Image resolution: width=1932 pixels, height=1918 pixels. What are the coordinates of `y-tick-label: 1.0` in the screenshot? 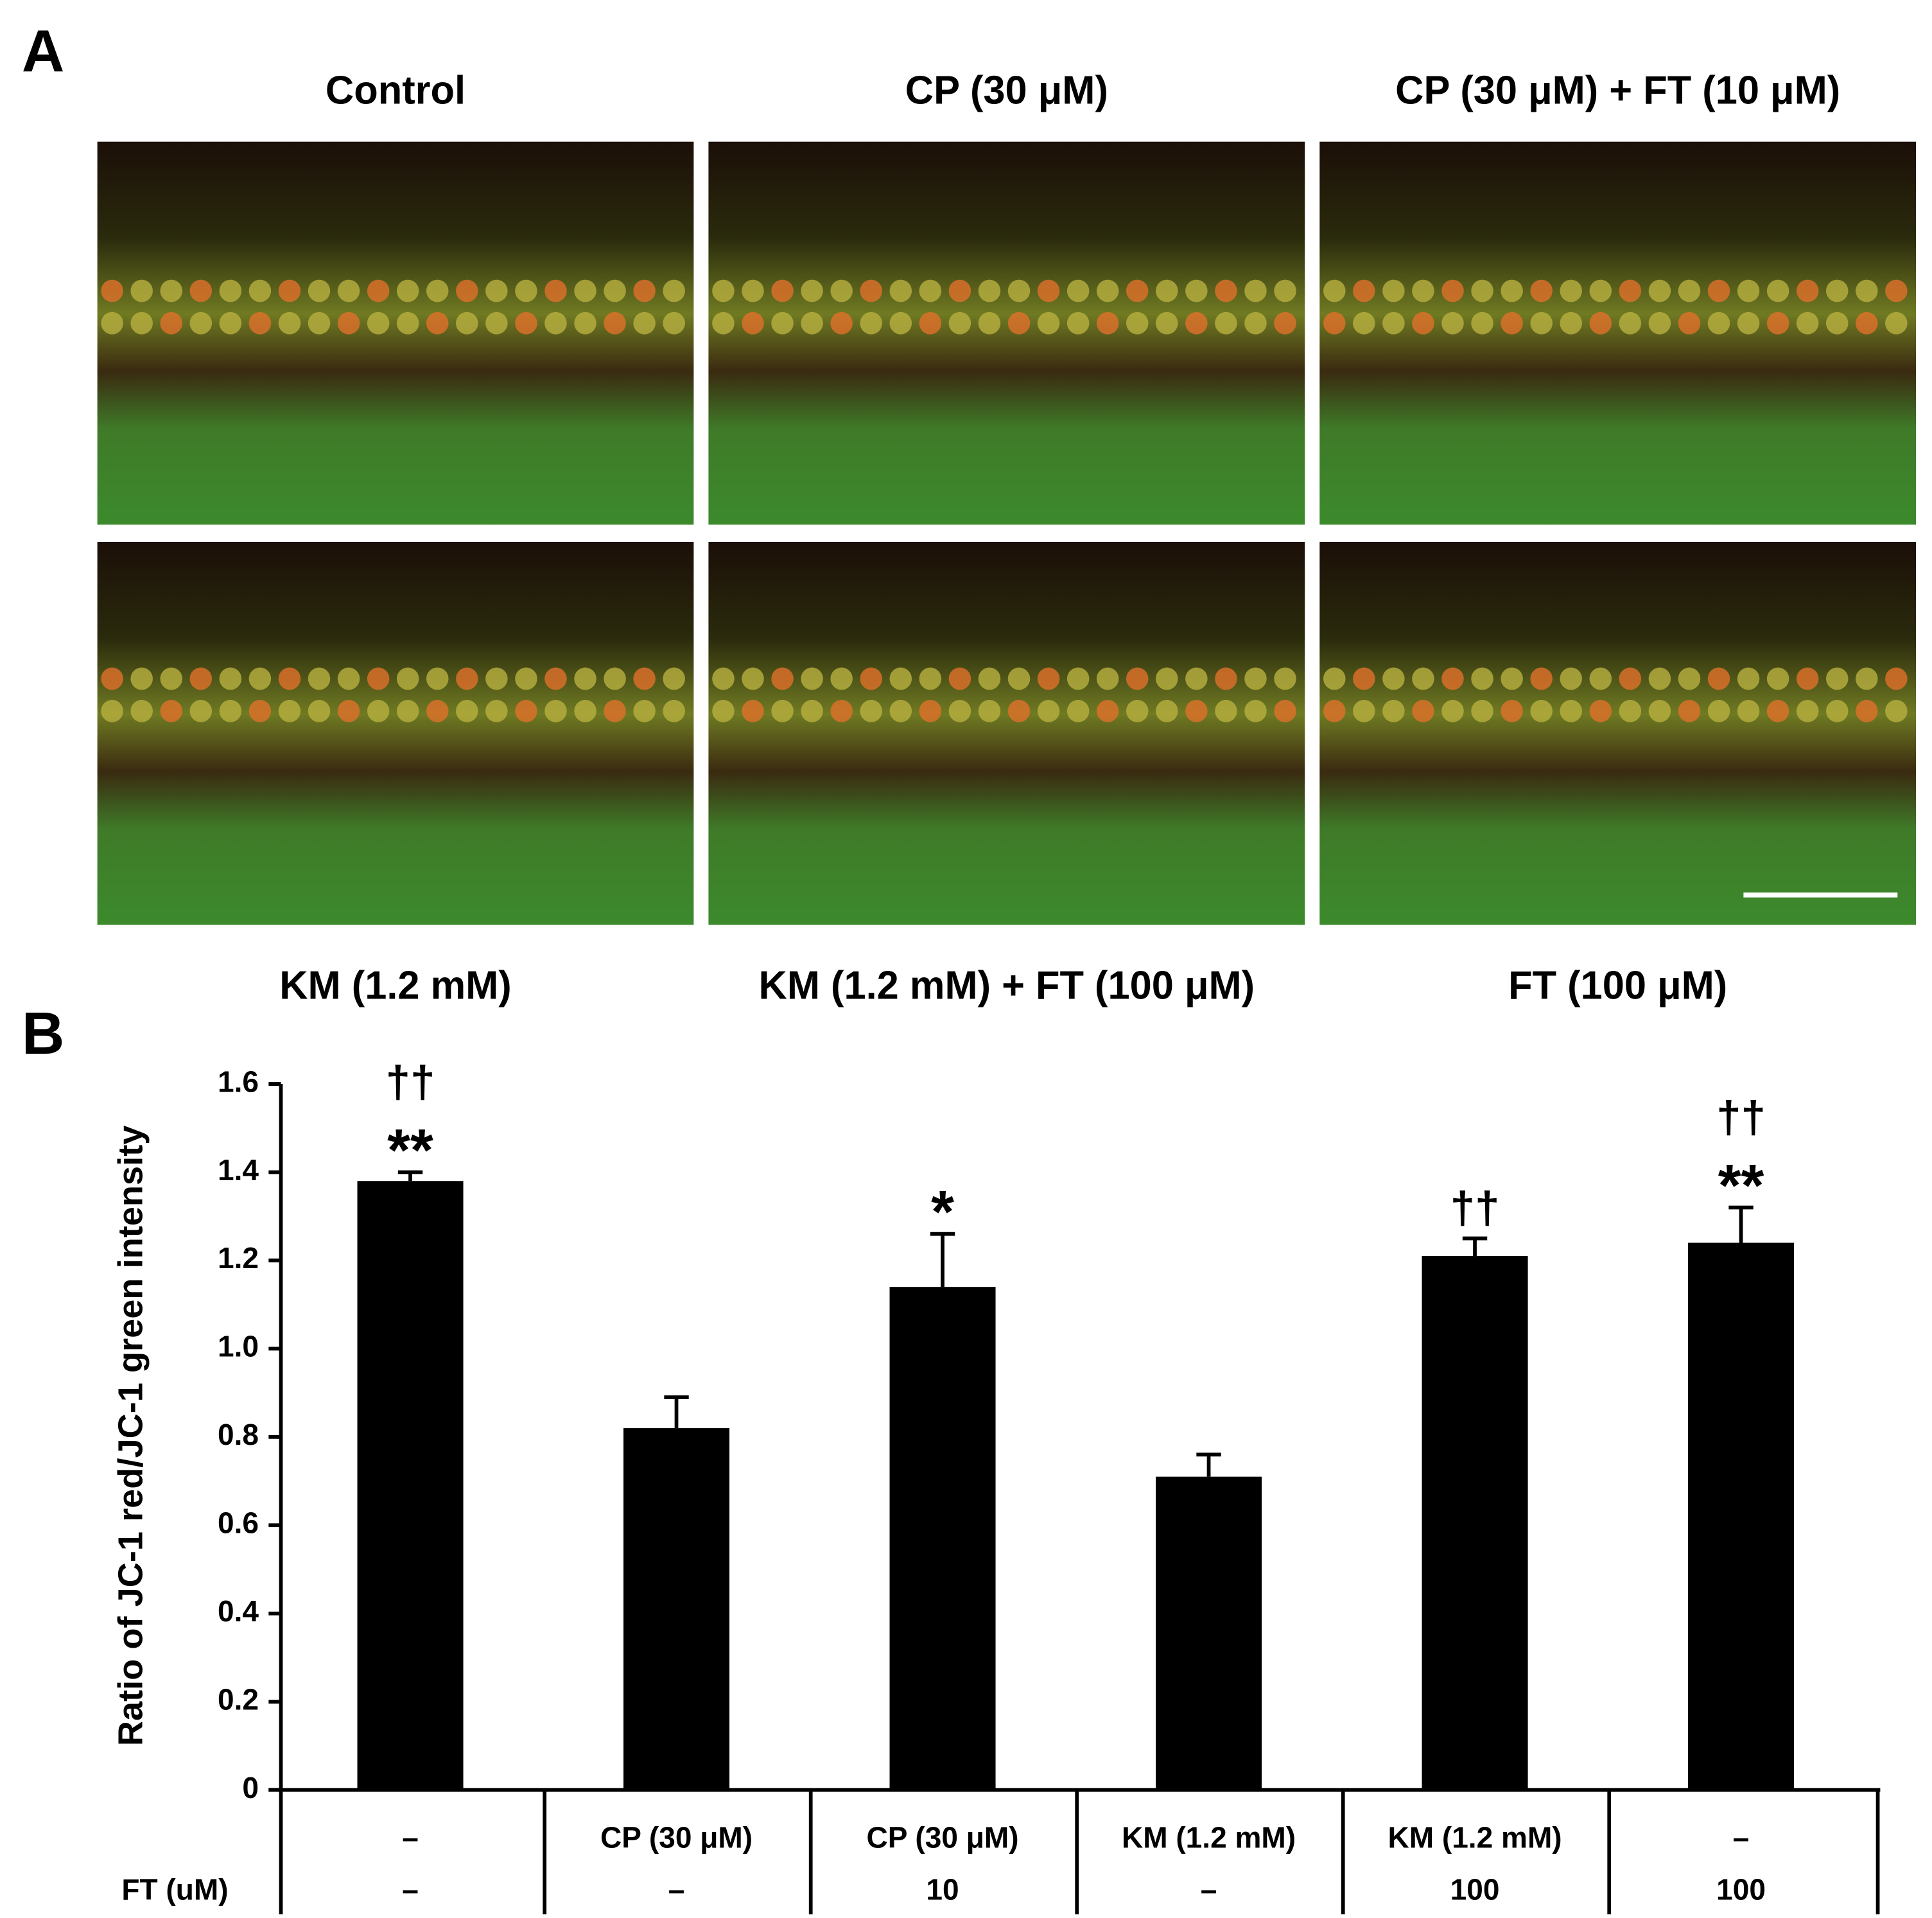 It's located at (238, 1346).